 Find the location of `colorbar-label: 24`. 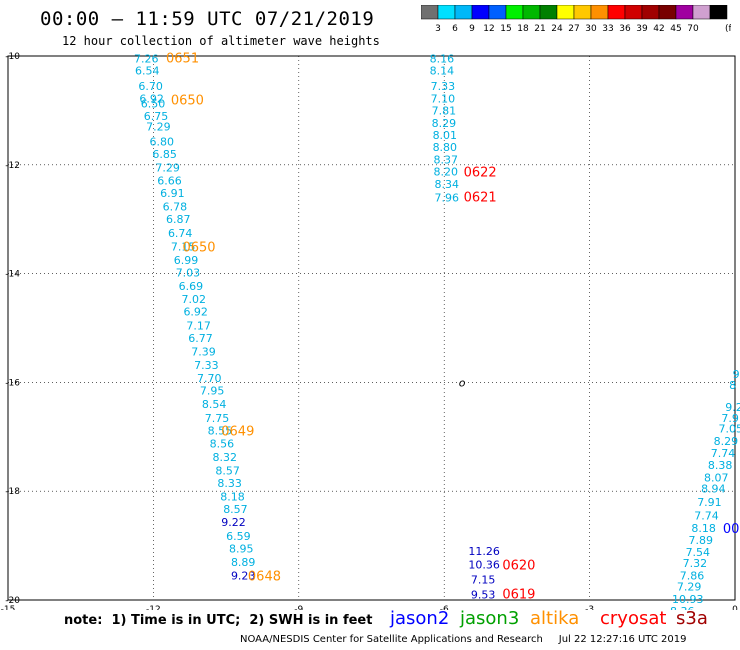

colorbar-label: 24 is located at coordinates (557, 29).